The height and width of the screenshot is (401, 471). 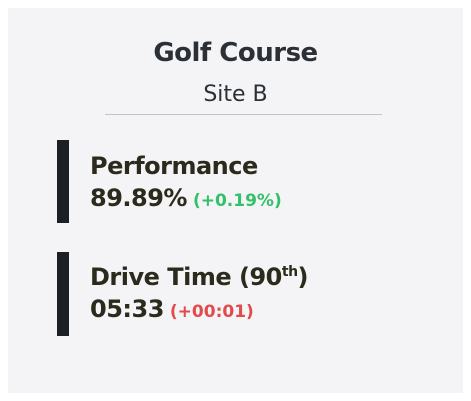 I want to click on change: (+0.19%), so click(x=237, y=201).